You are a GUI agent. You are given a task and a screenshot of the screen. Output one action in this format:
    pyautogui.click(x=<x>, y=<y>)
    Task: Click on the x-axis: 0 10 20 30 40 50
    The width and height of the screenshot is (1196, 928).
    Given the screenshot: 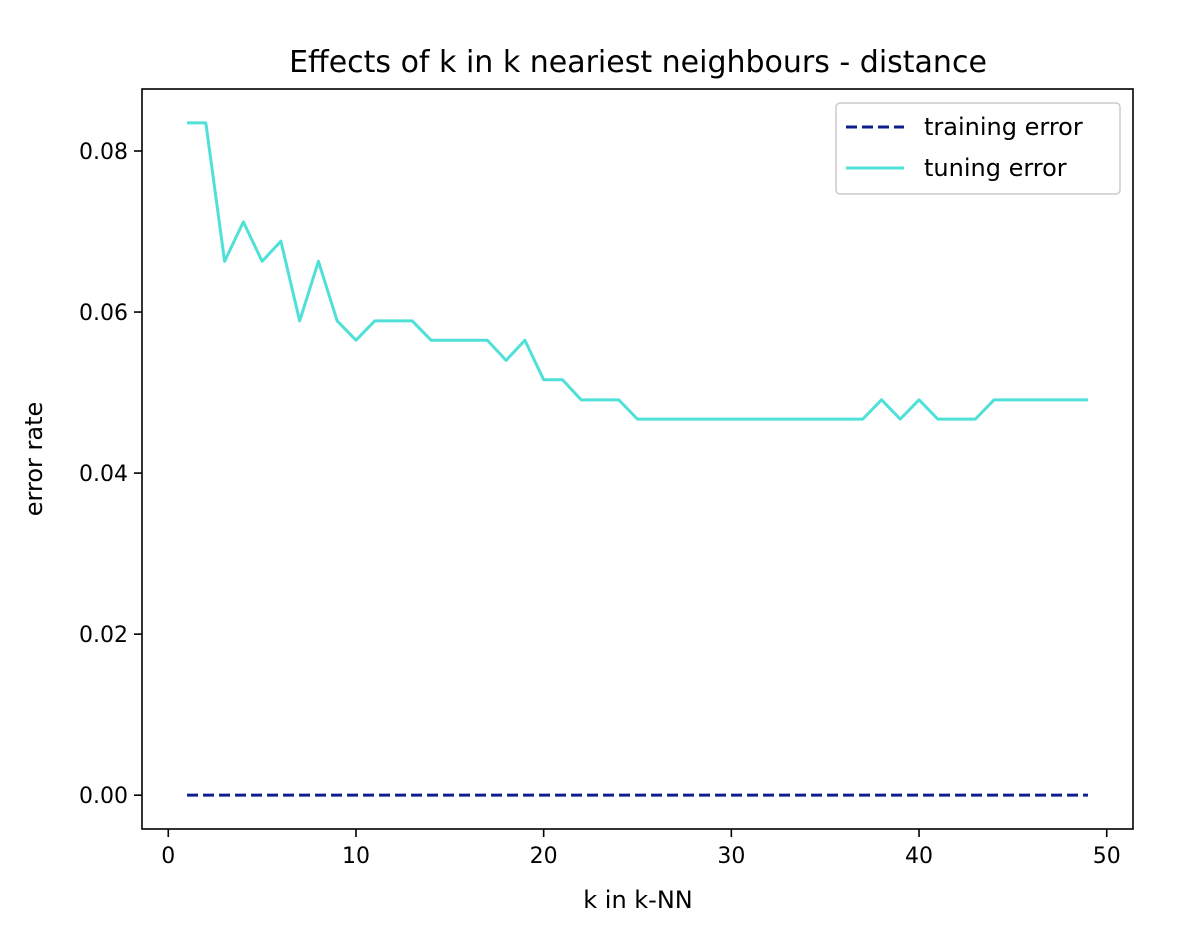 What is the action you would take?
    pyautogui.click(x=641, y=849)
    